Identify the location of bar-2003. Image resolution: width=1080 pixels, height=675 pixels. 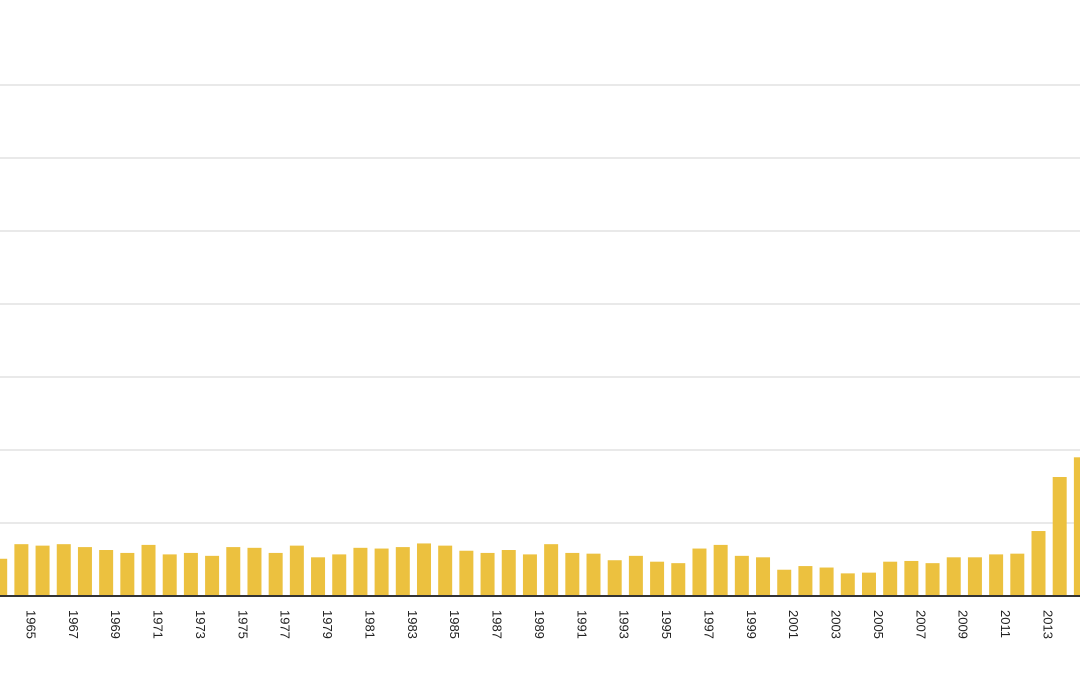
(826, 581).